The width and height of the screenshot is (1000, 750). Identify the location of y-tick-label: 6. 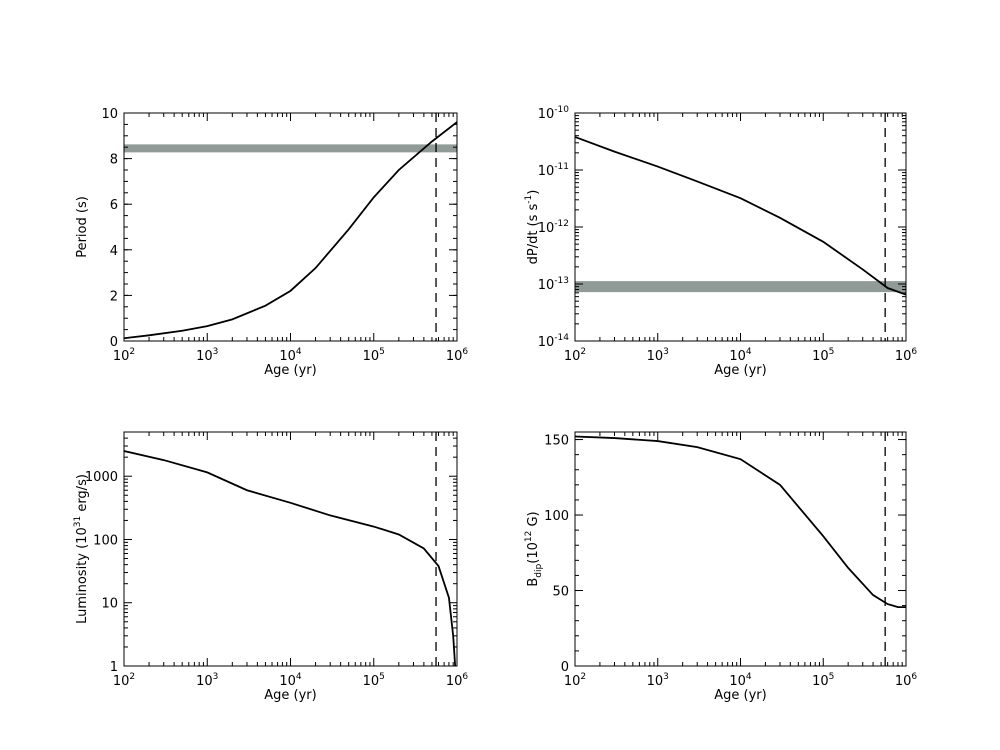
(114, 205).